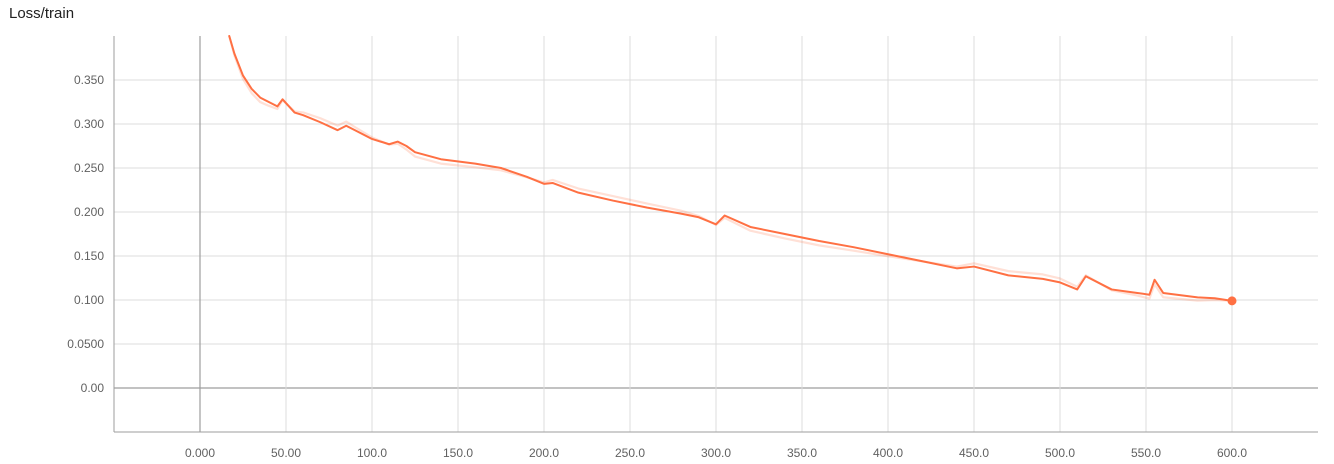  Describe the element at coordinates (716, 453) in the screenshot. I see `x-tick-label: 300.0` at that location.